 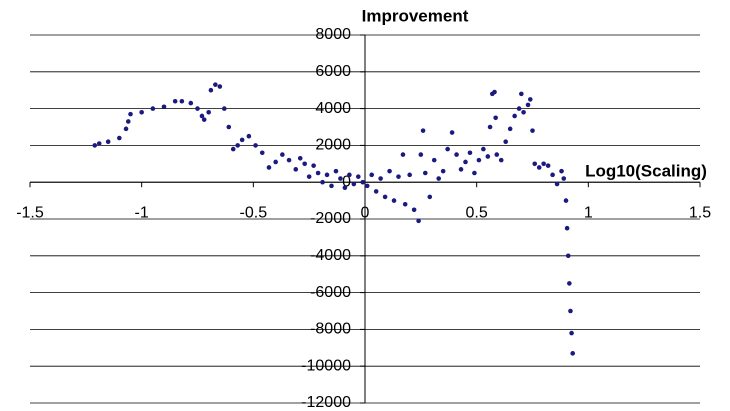 What do you see at coordinates (142, 212) in the screenshot?
I see `x-tick-label: -1` at bounding box center [142, 212].